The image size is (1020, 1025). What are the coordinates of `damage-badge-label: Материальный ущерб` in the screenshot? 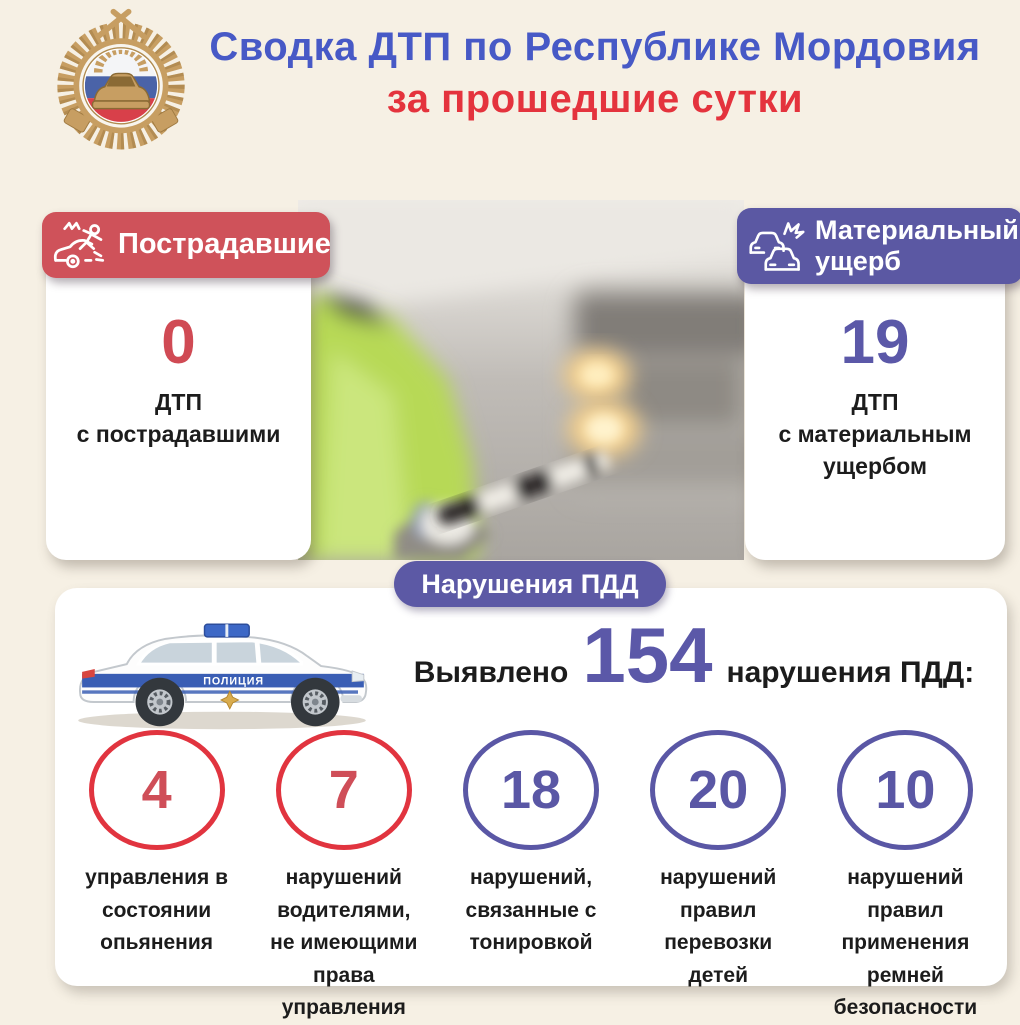 It's located at (917, 245).